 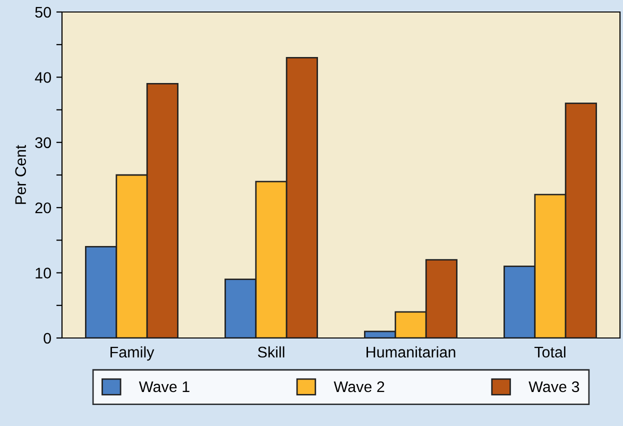 I want to click on legend-label: Wave 3, so click(x=554, y=386).